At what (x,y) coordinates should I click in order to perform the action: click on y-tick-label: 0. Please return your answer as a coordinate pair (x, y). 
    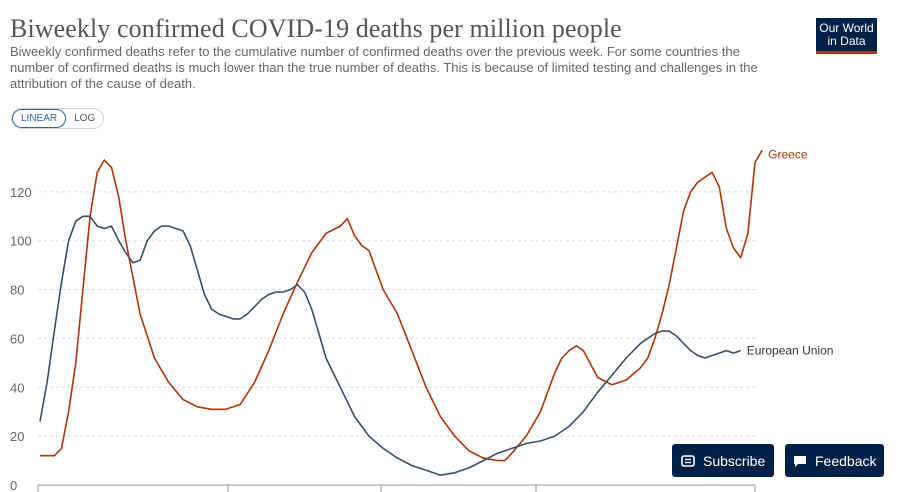
    Looking at the image, I should click on (13, 485).